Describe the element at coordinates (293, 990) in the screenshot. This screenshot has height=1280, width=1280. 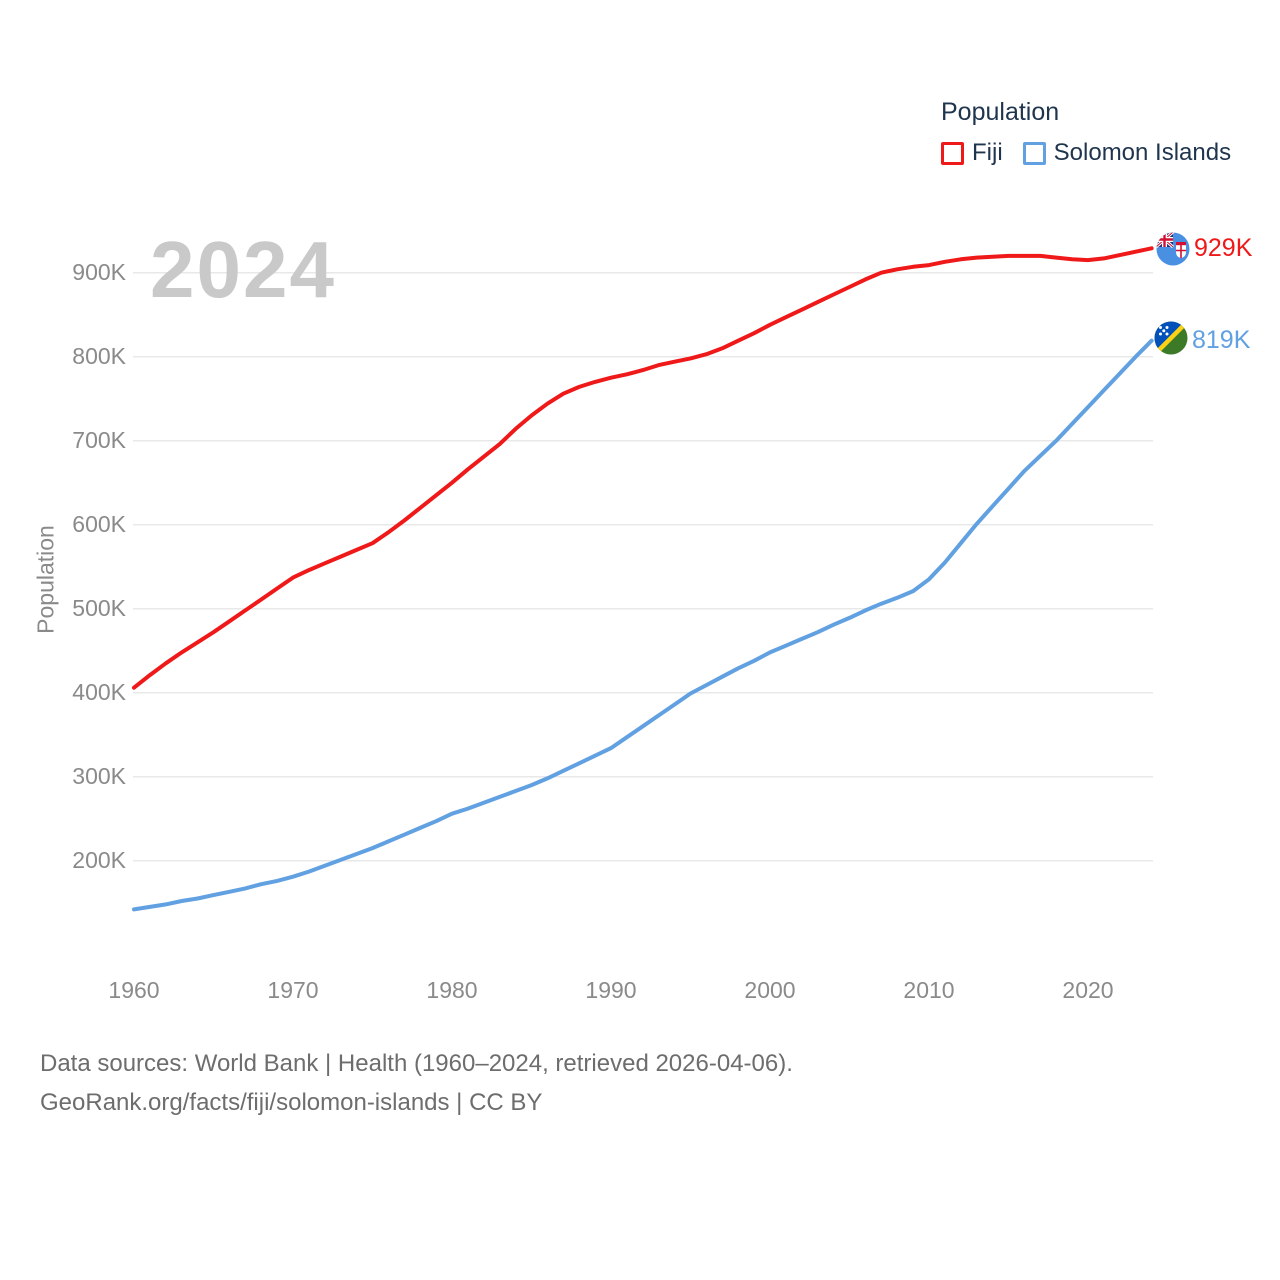
I see `x-tick-1970: 1970` at that location.